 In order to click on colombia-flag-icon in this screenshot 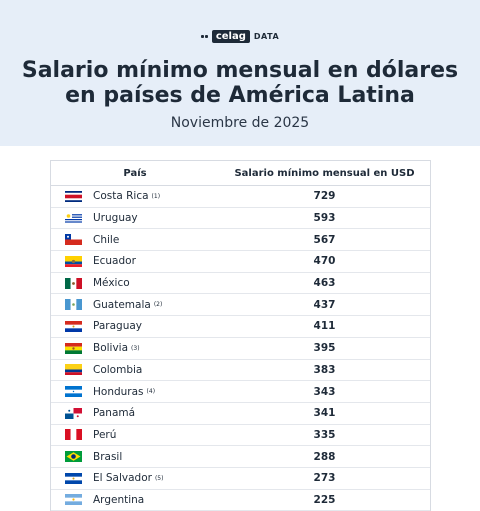, I will do `click(73, 370)`.